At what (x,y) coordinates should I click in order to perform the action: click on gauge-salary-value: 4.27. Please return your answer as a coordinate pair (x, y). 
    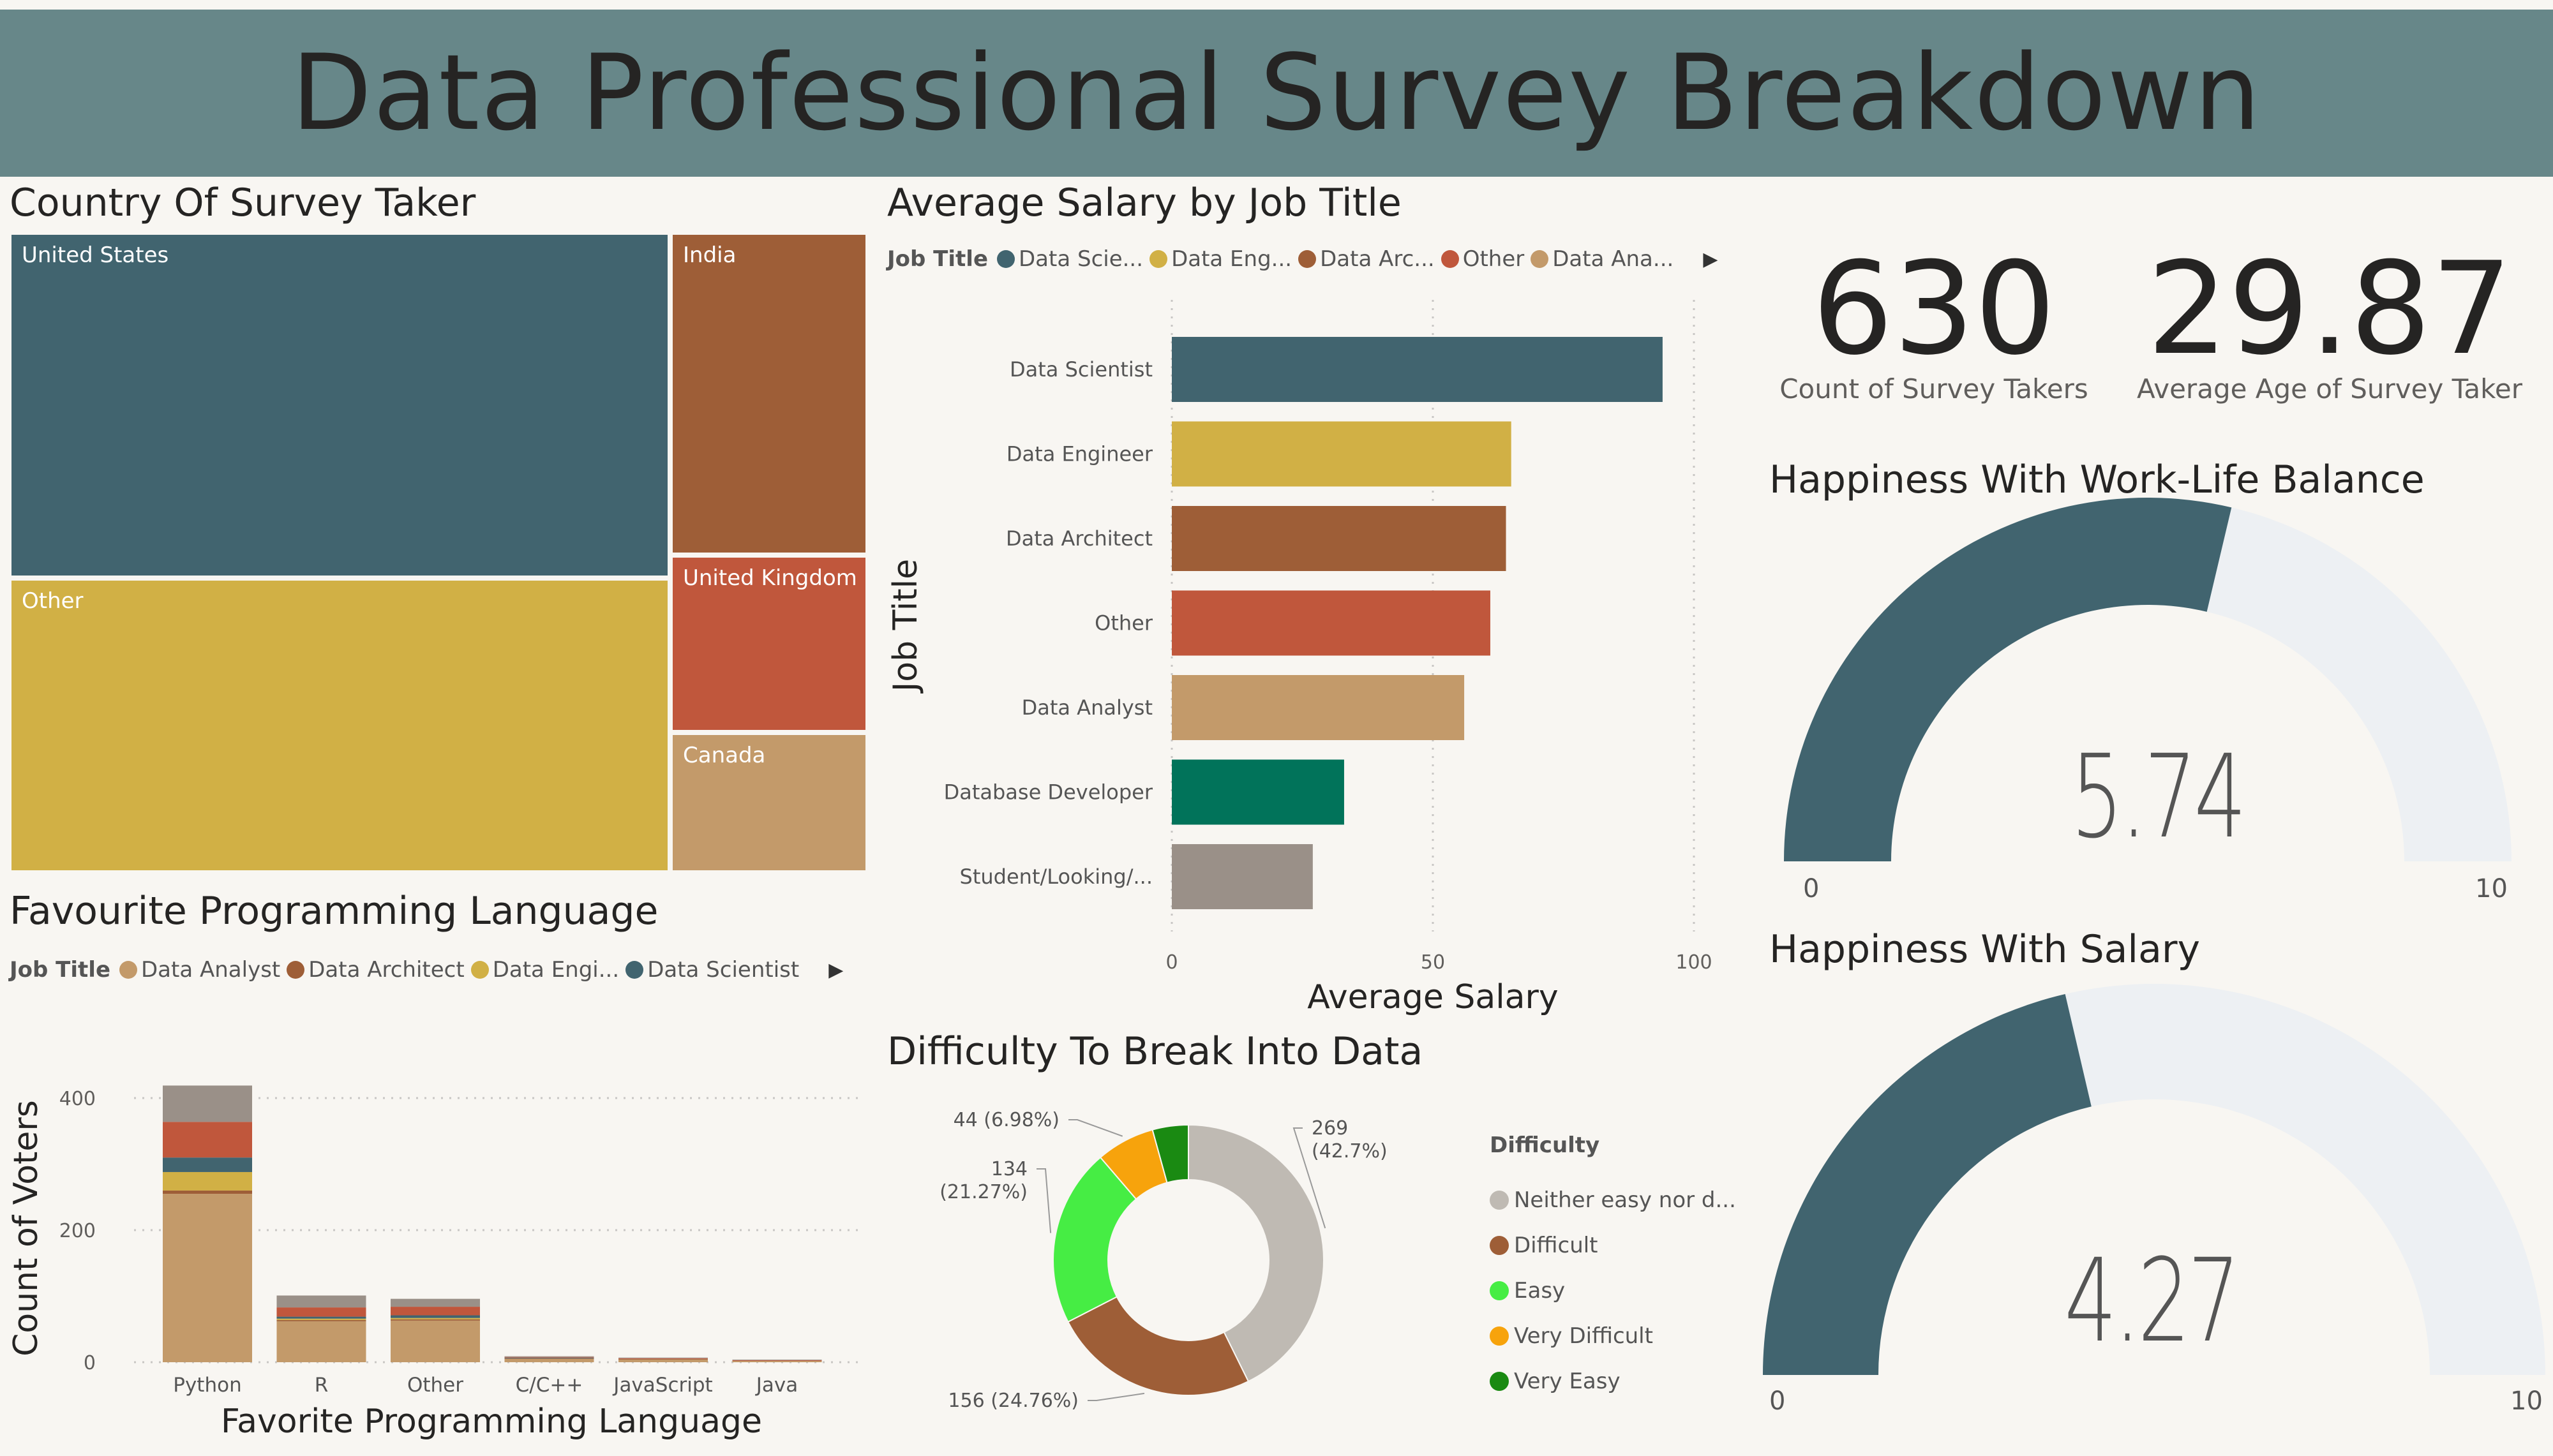
    Looking at the image, I should click on (2152, 1301).